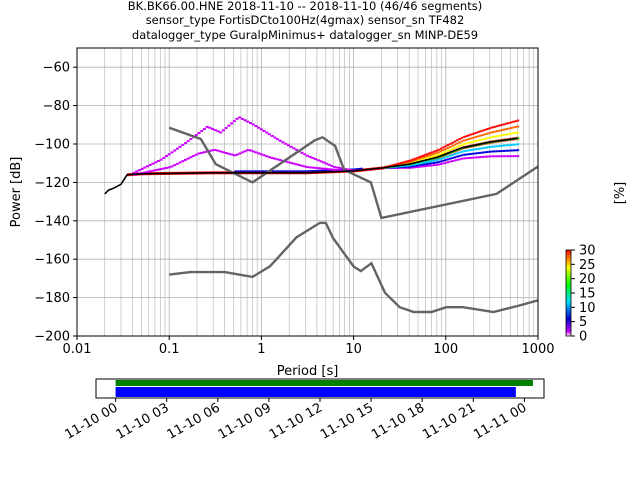 The width and height of the screenshot is (640, 480). What do you see at coordinates (315, 392) in the screenshot?
I see `coverage-bar` at bounding box center [315, 392].